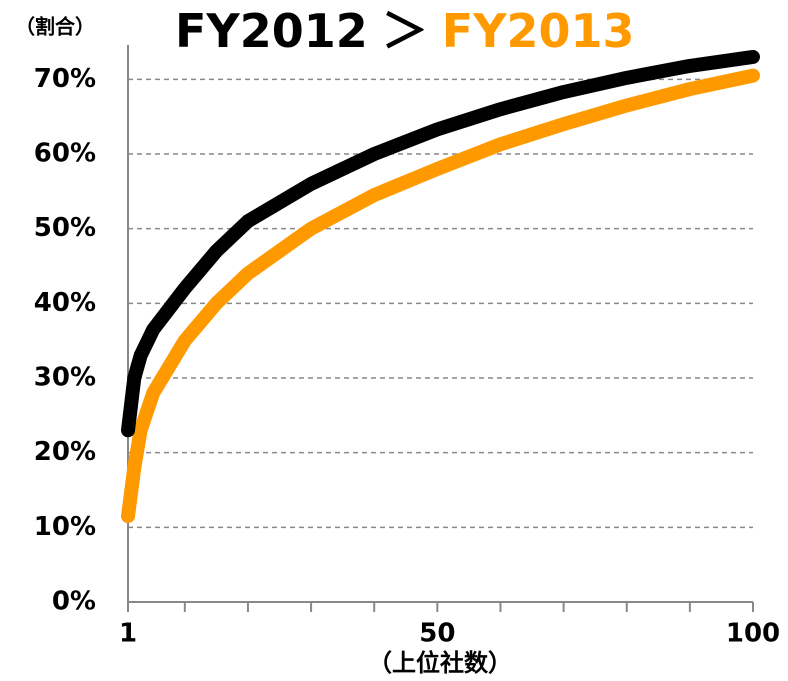 The image size is (788, 681). I want to click on title-series-2: FY2013, so click(538, 31).